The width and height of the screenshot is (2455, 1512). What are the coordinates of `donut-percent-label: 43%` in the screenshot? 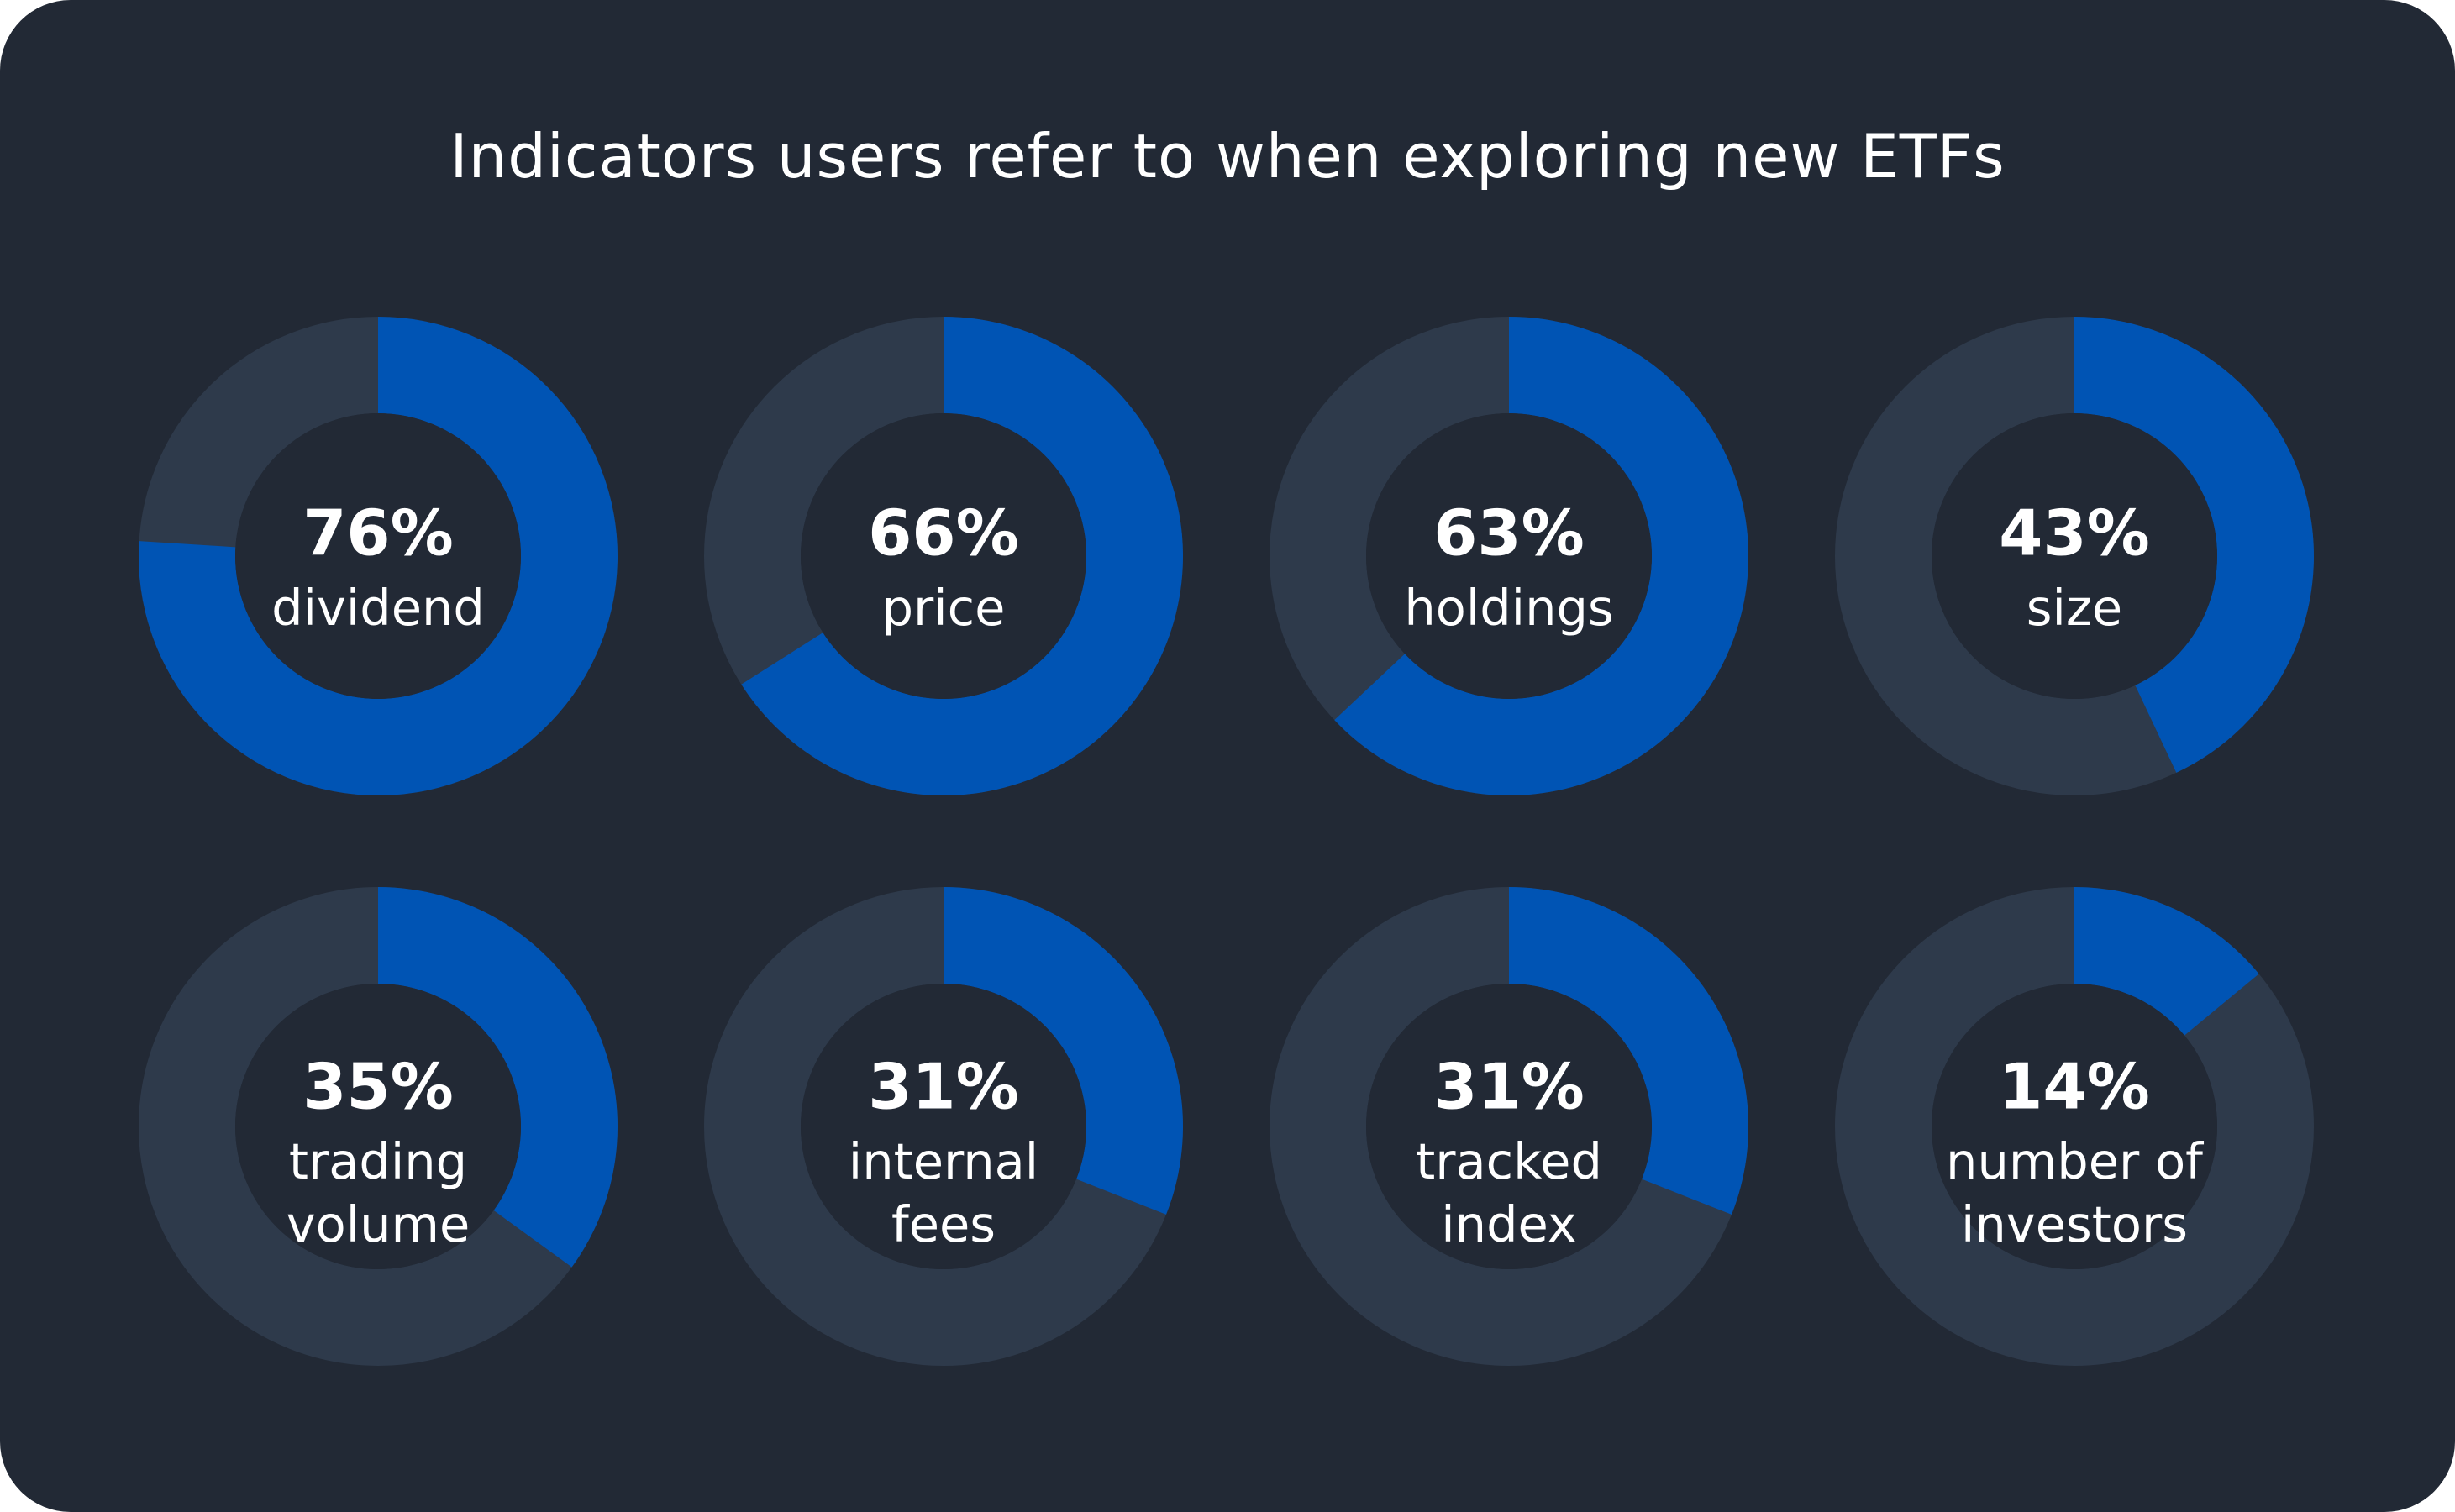 It's located at (2074, 533).